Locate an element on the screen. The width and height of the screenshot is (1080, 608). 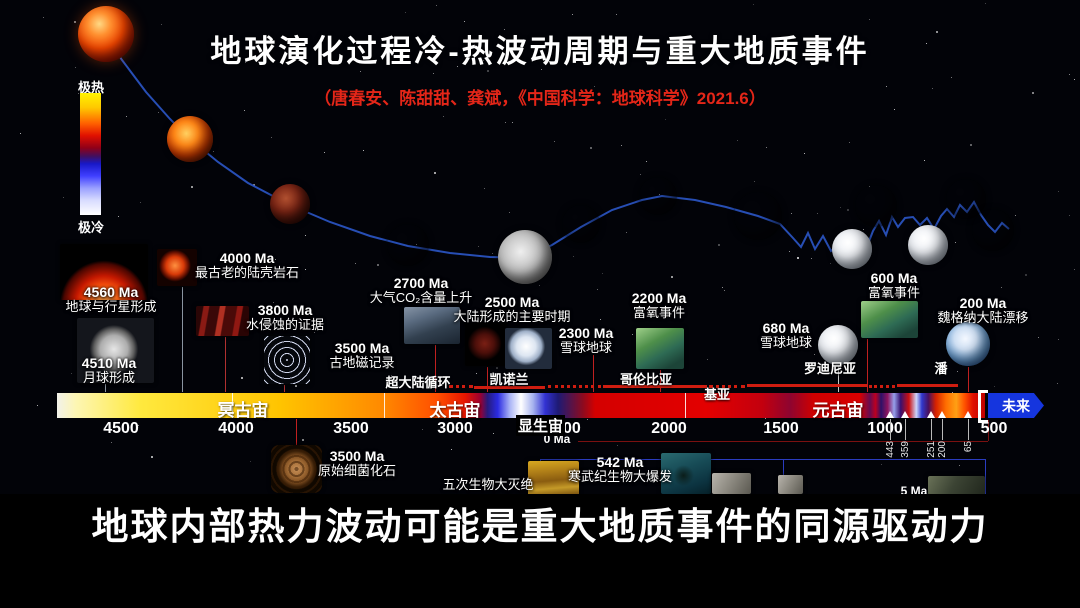
event-age: 2300 Ma is located at coordinates (586, 333).